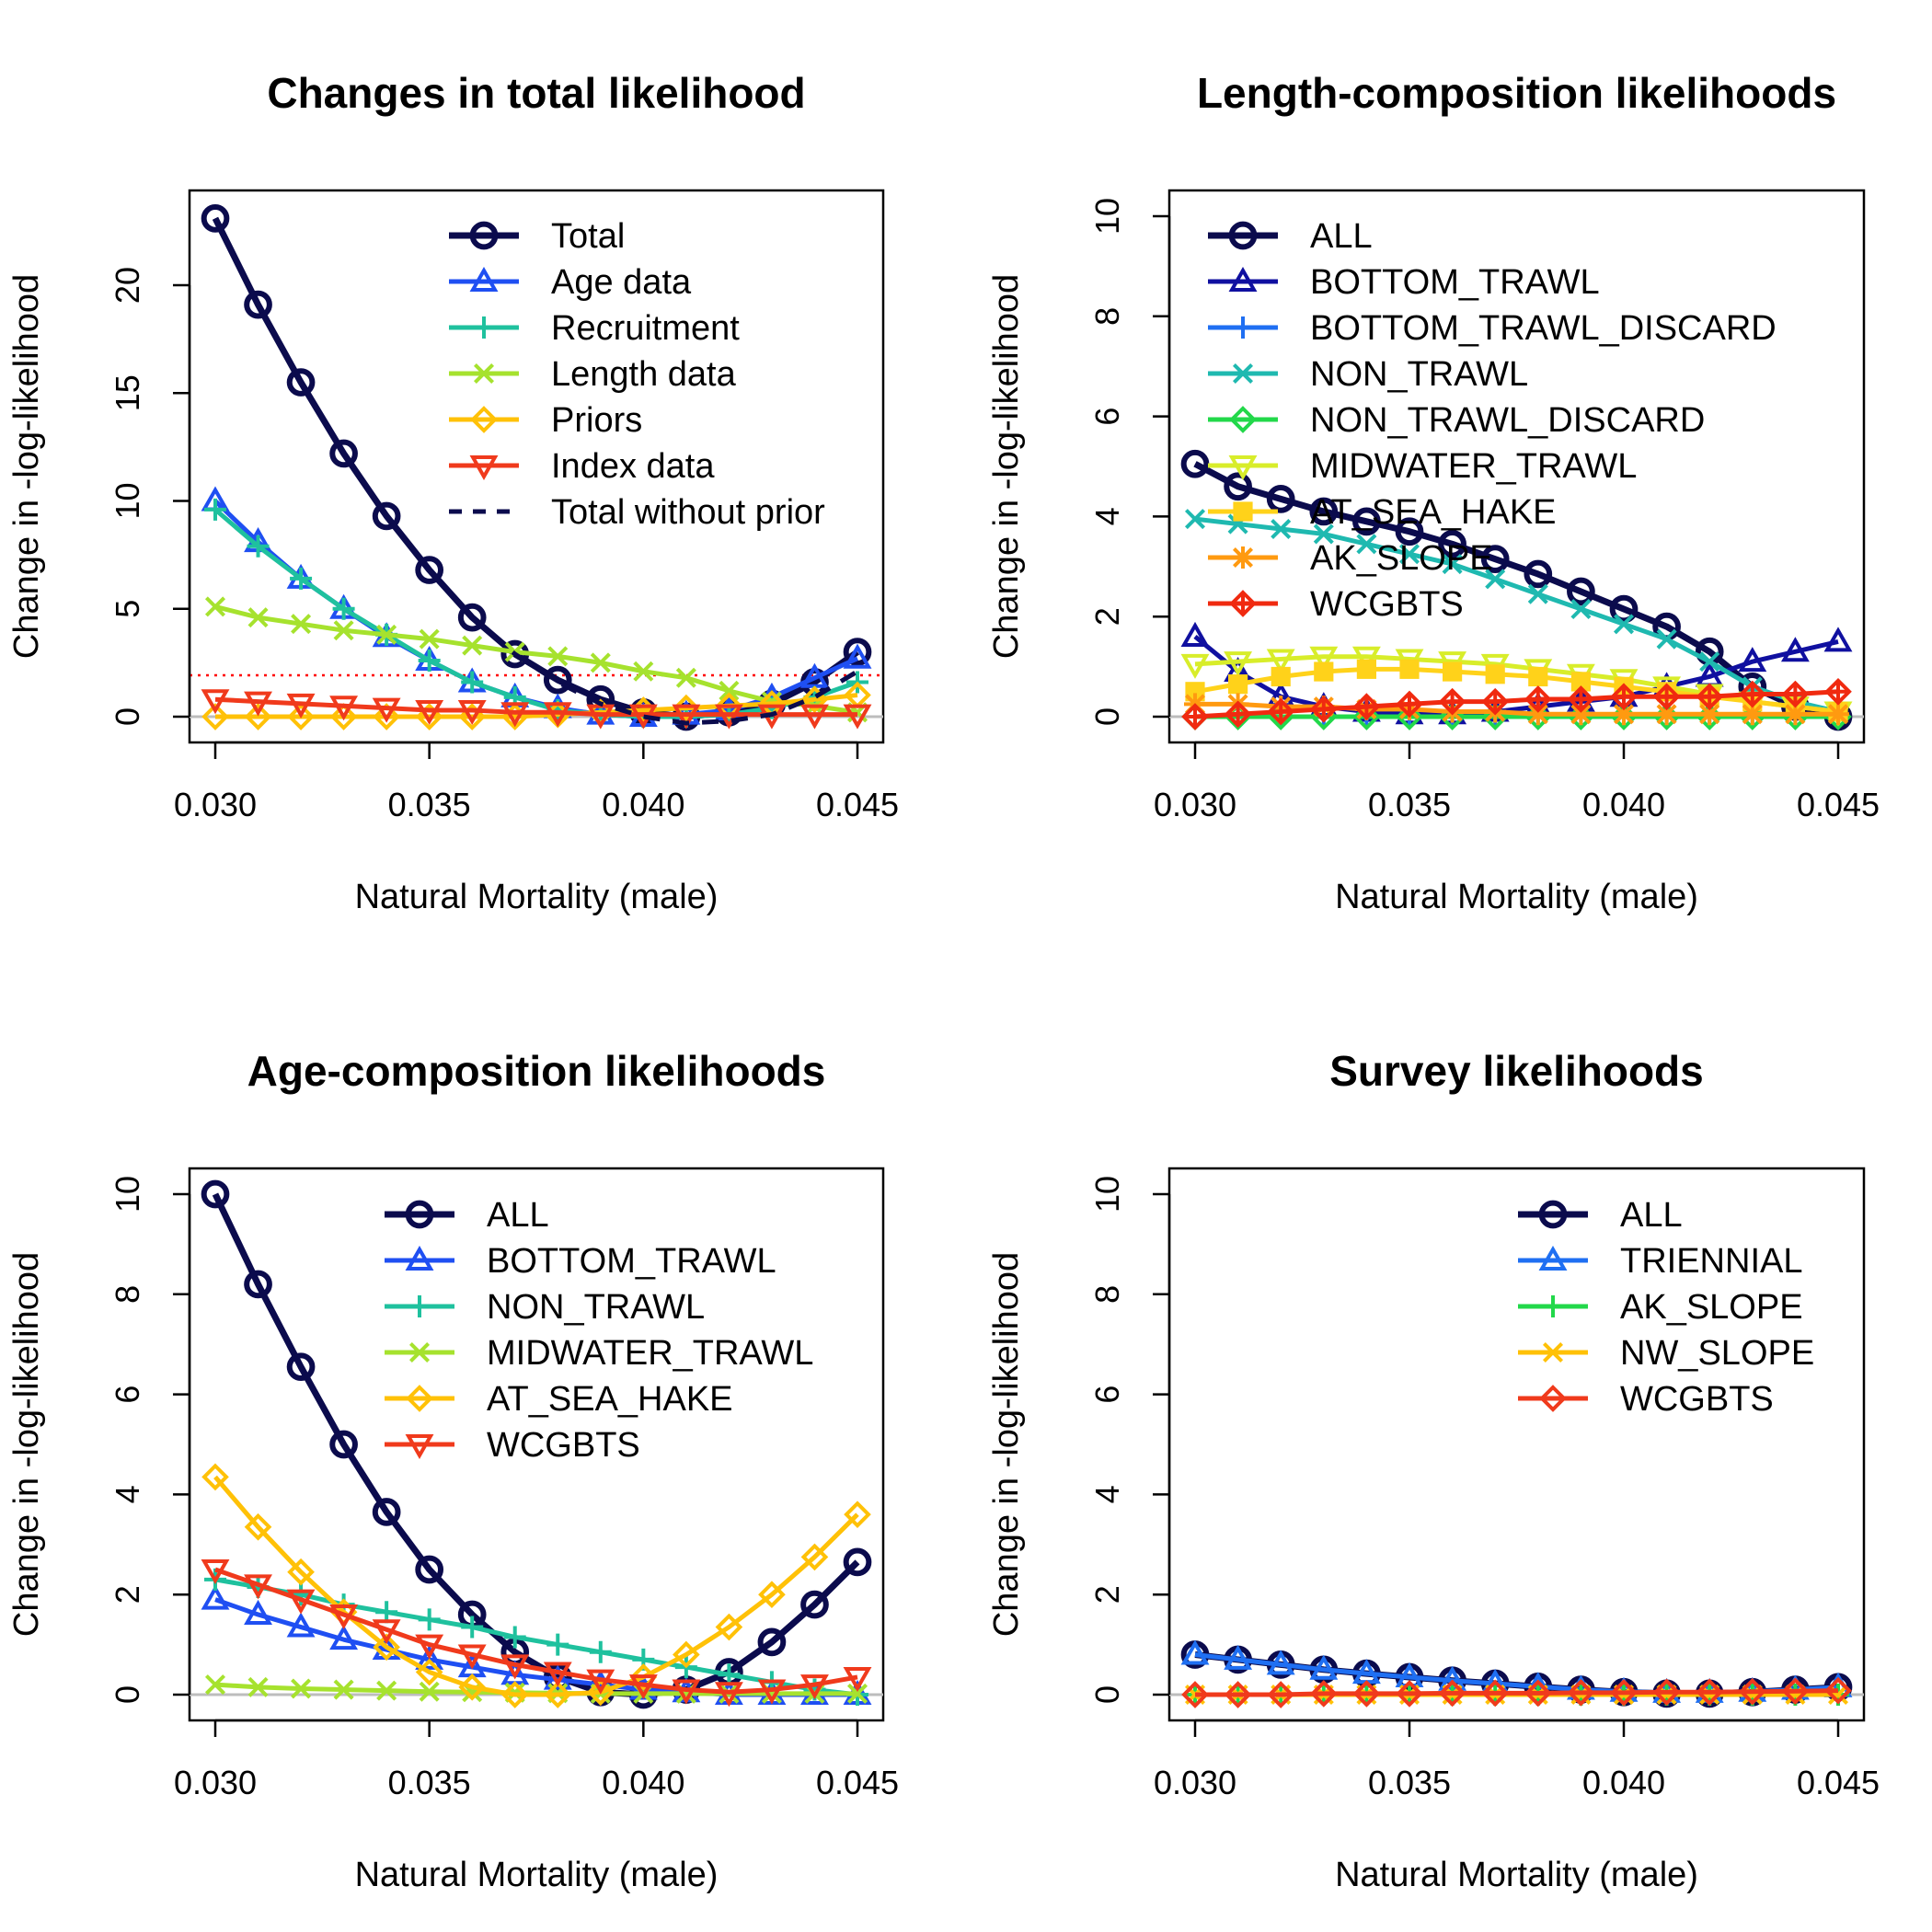  I want to click on legend-item: Total, so click(537, 236).